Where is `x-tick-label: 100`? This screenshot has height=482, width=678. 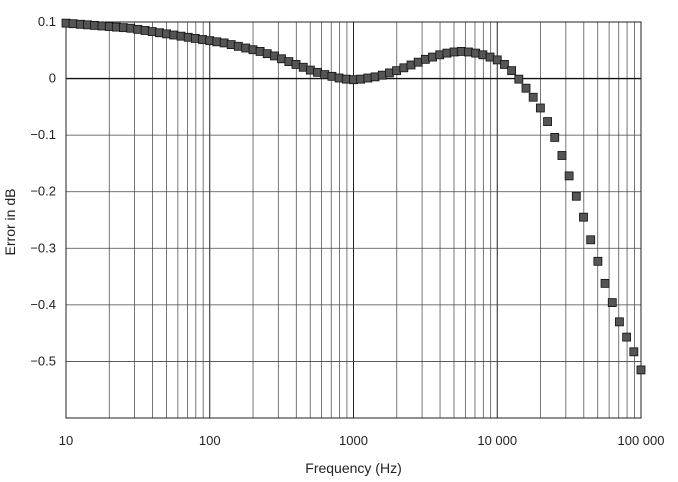 x-tick-label: 100 is located at coordinates (210, 440).